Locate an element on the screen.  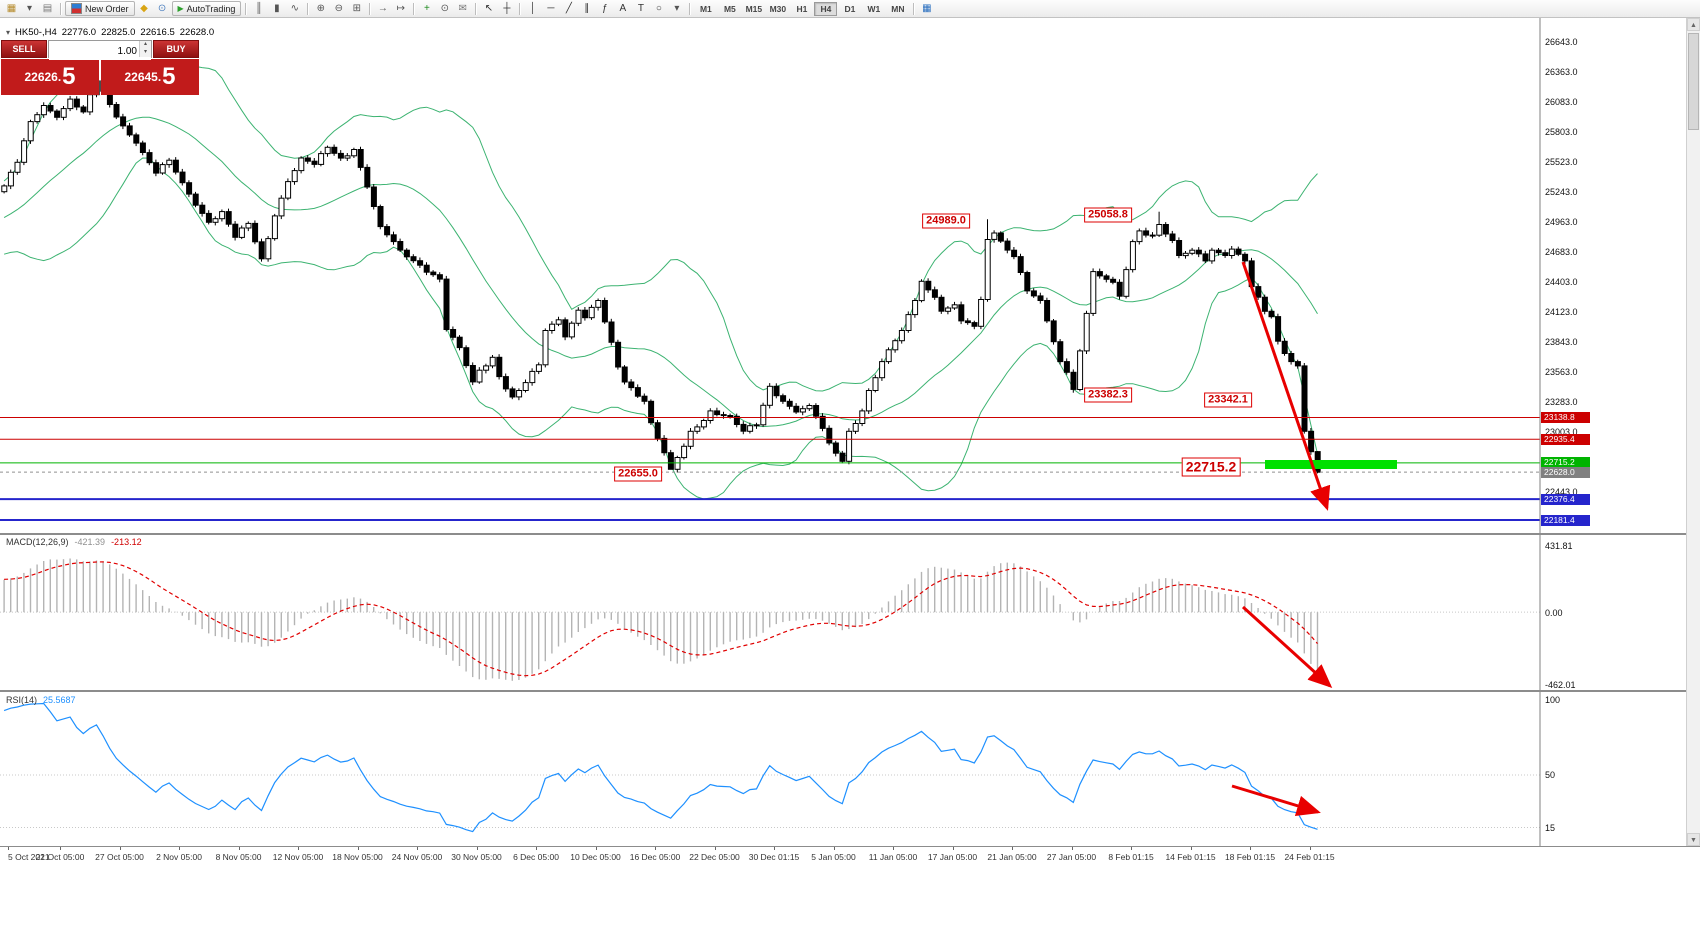
chart-shift-icon: ↦ is located at coordinates (400, 8).